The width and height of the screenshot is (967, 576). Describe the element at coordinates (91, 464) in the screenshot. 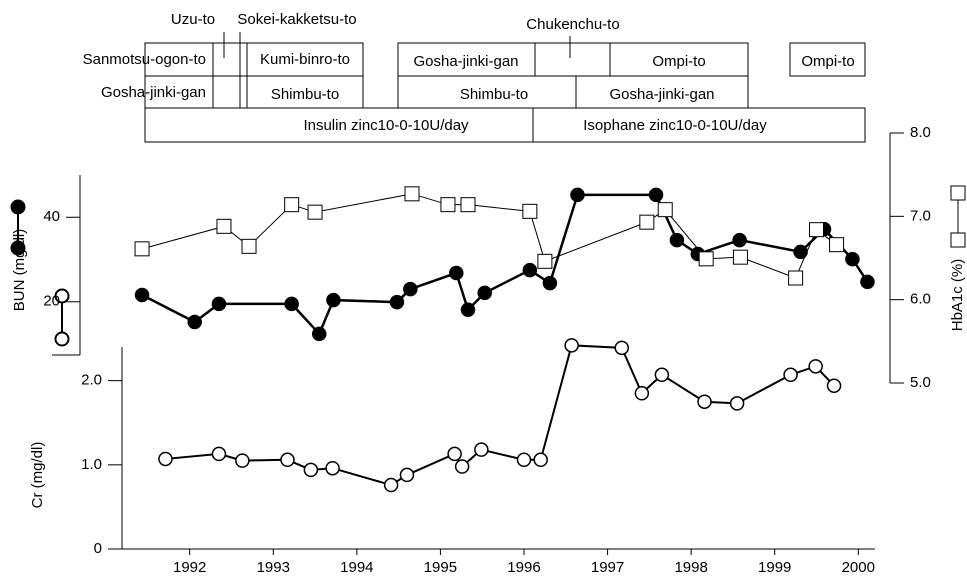

I see `y3-tick-label: 1.0` at that location.